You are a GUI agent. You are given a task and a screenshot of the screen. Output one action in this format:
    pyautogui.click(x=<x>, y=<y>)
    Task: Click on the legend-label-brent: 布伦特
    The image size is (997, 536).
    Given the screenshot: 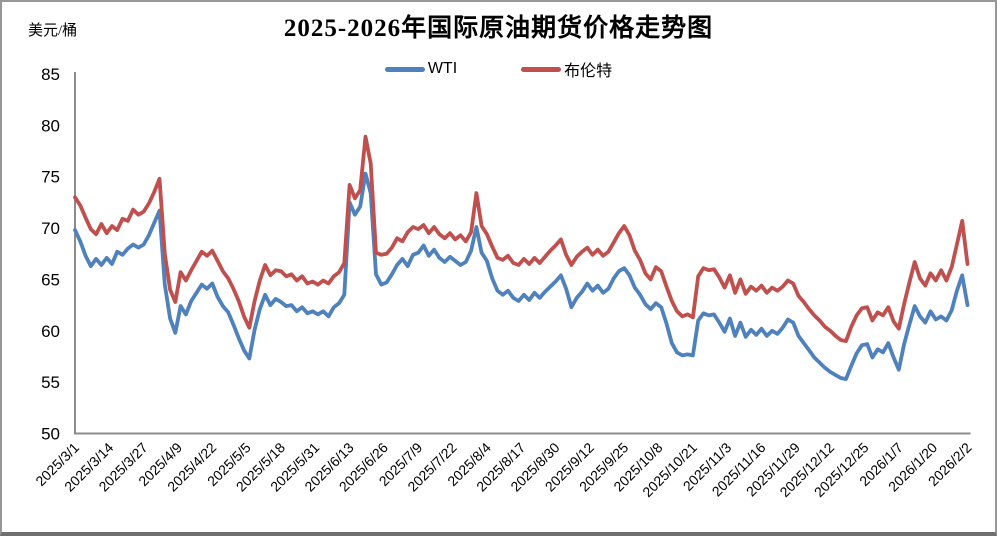 What is the action you would take?
    pyautogui.click(x=588, y=71)
    